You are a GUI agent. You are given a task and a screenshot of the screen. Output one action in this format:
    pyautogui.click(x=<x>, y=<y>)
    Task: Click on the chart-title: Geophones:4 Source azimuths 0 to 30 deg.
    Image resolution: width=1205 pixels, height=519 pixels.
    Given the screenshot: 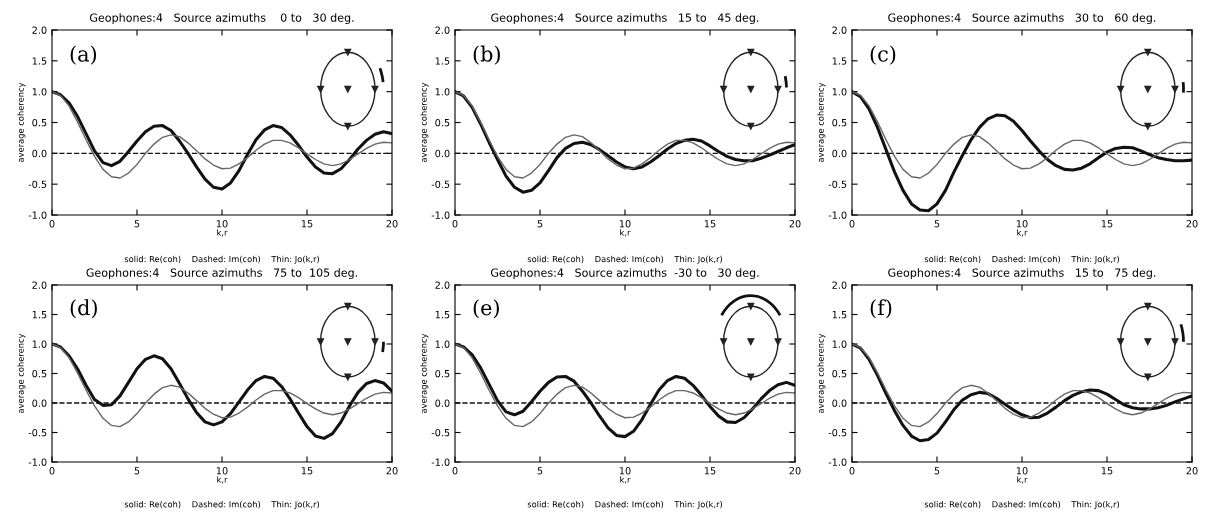 What is the action you would take?
    pyautogui.click(x=221, y=18)
    